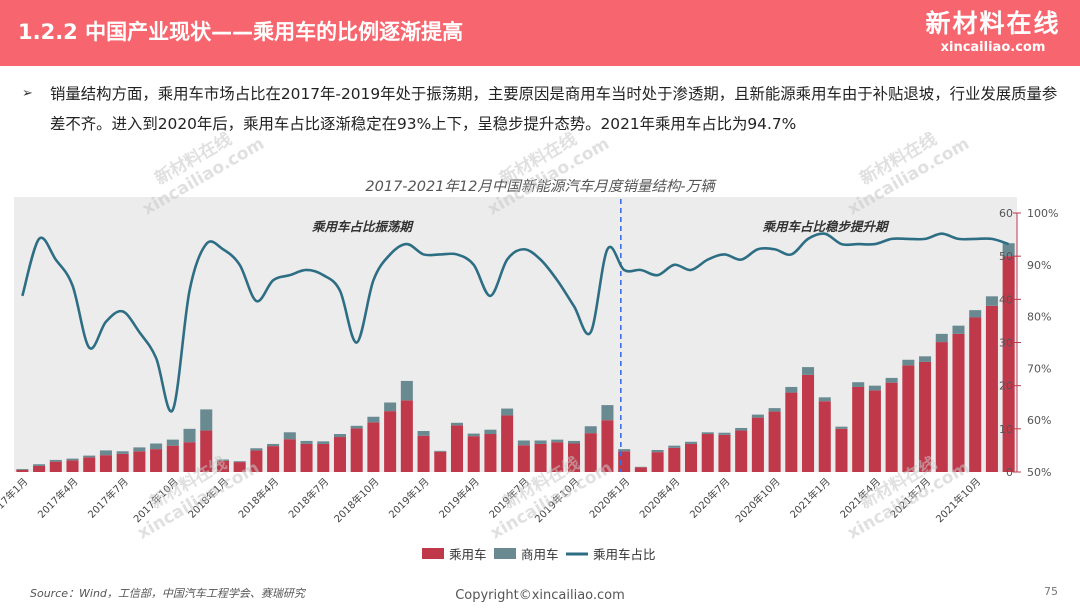 The width and height of the screenshot is (1080, 608). What do you see at coordinates (241, 32) in the screenshot?
I see `page-title: 1.2.2 中国产业现状——乘用车的比例逐渐提高` at bounding box center [241, 32].